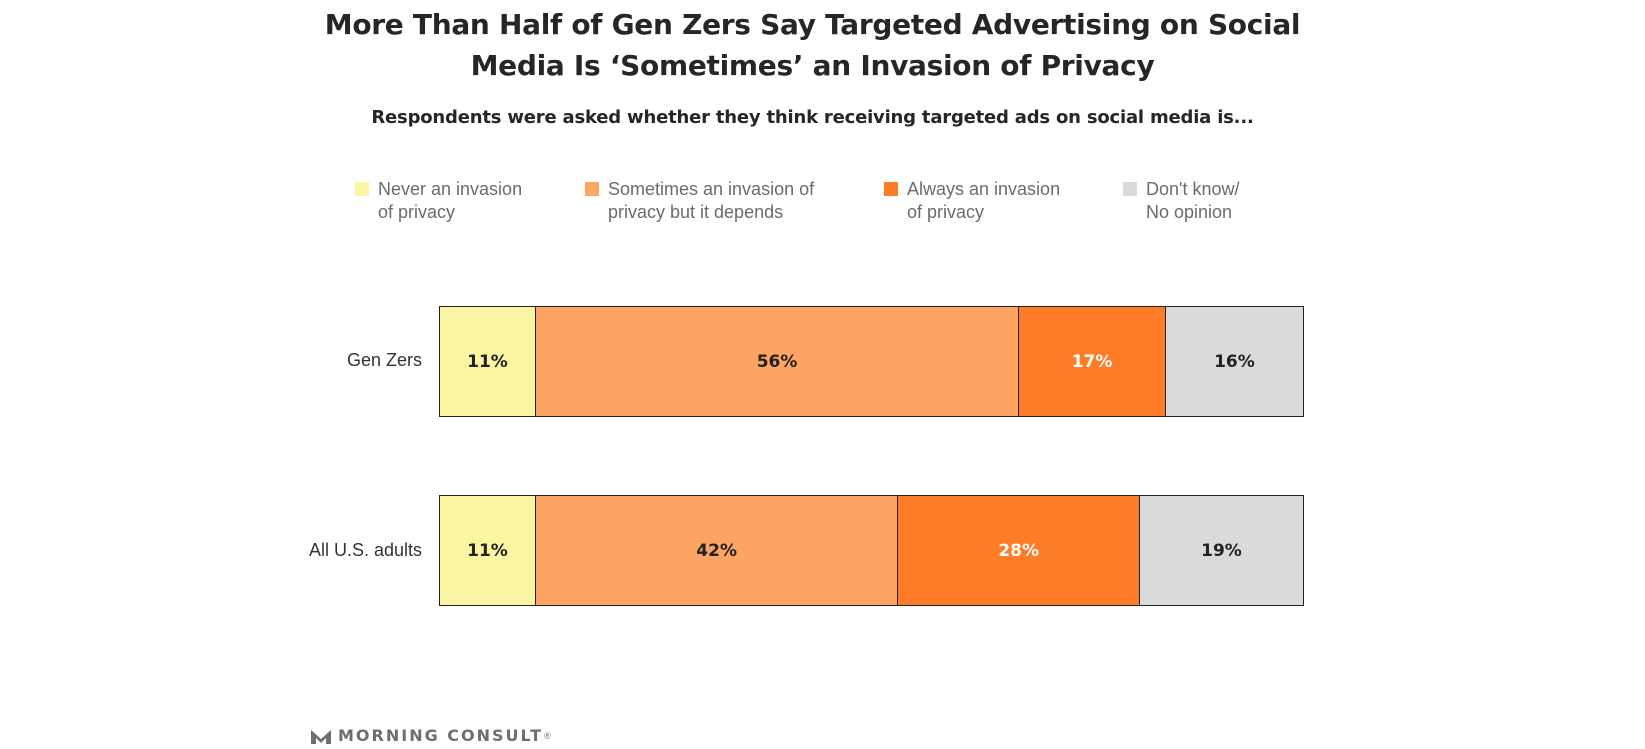  Describe the element at coordinates (891, 189) in the screenshot. I see `legend-swatch-always` at that location.